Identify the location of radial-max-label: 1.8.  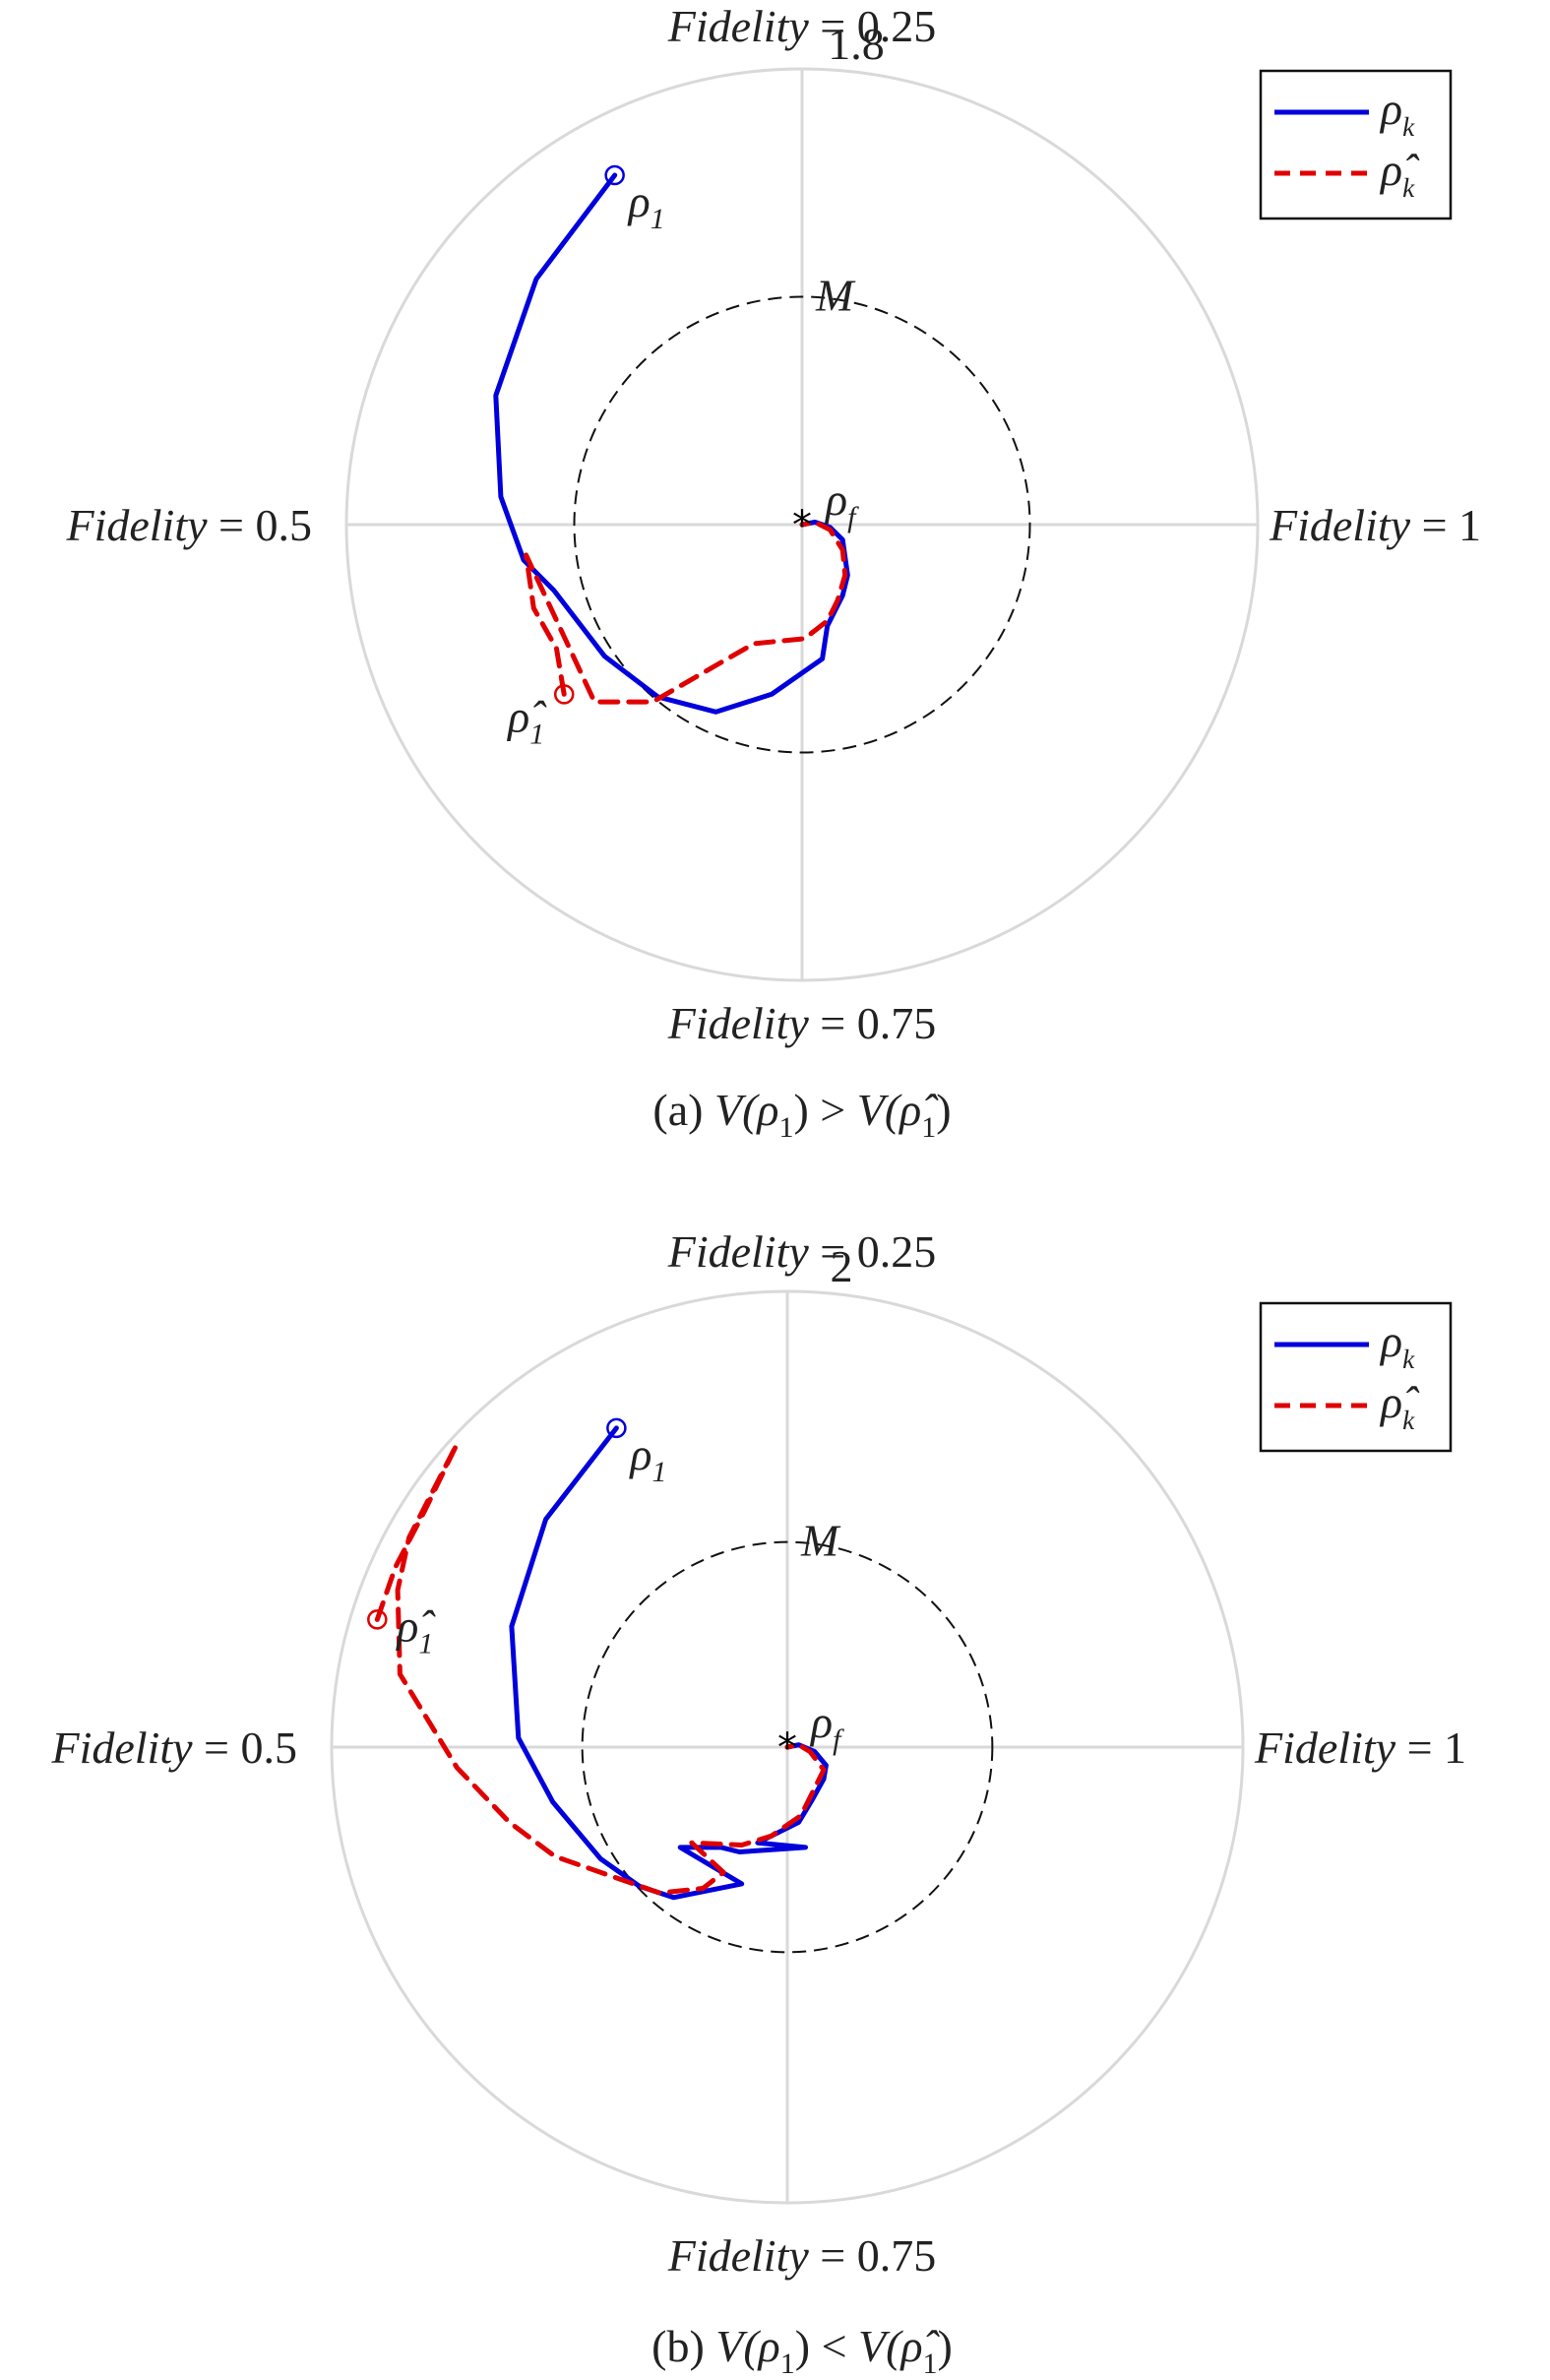
(856, 44).